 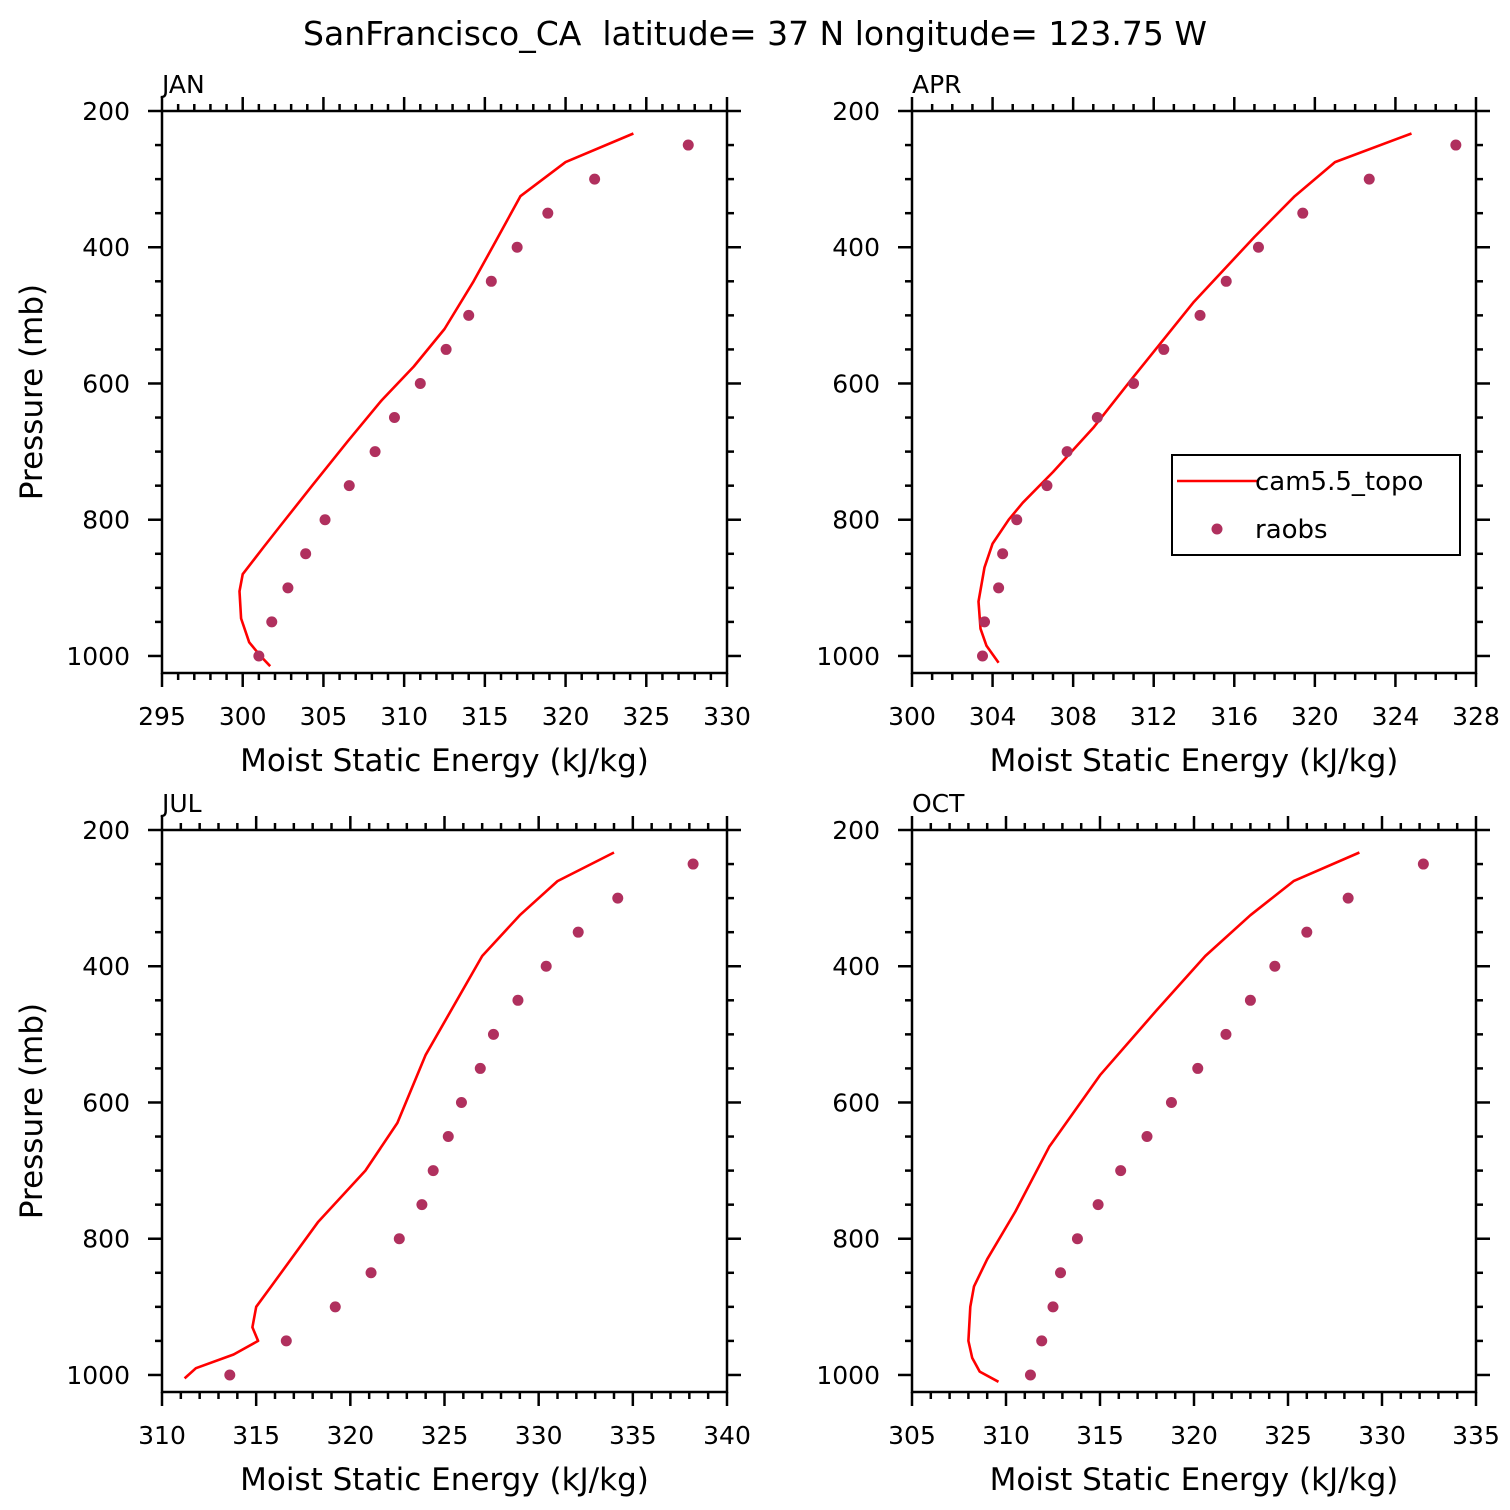 I want to click on x-axis-label: Moist Static Energy (kJ/kg), so click(x=444, y=761).